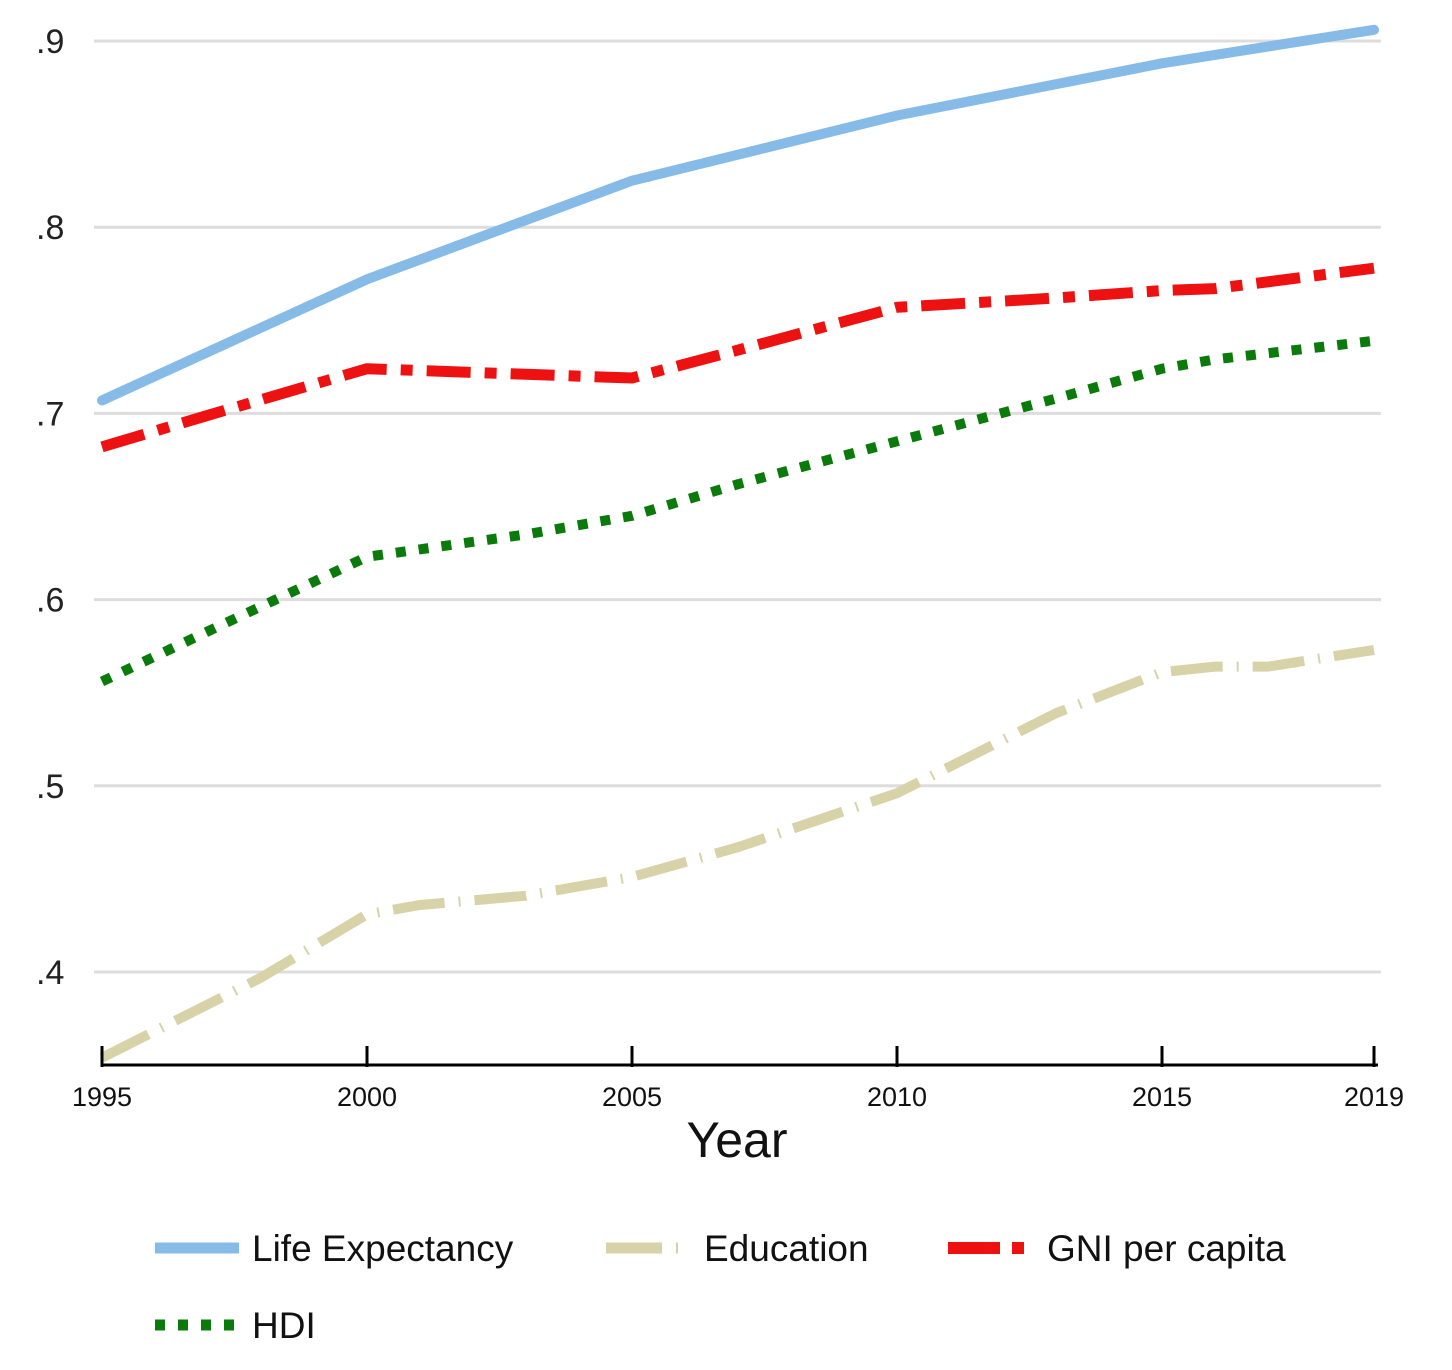 This screenshot has width=1452, height=1370. What do you see at coordinates (738, 1079) in the screenshot?
I see `x-axis: 1995 2000 2005 2010 2015 2019` at bounding box center [738, 1079].